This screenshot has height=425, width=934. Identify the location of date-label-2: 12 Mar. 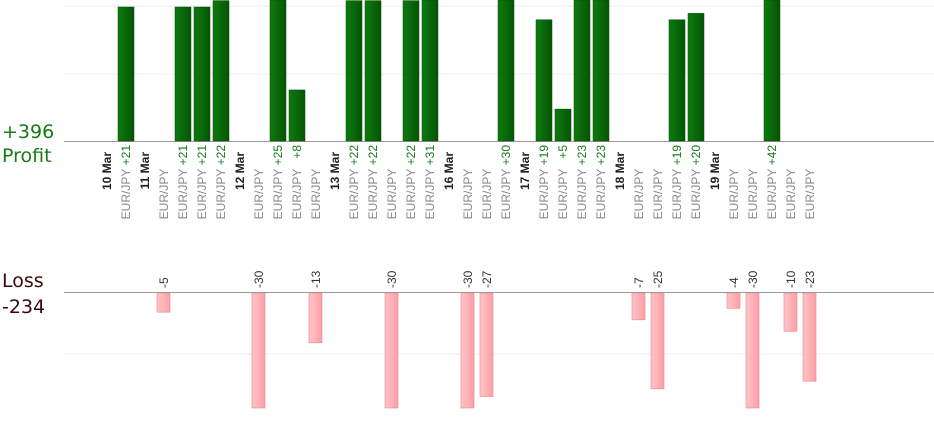
(240, 171).